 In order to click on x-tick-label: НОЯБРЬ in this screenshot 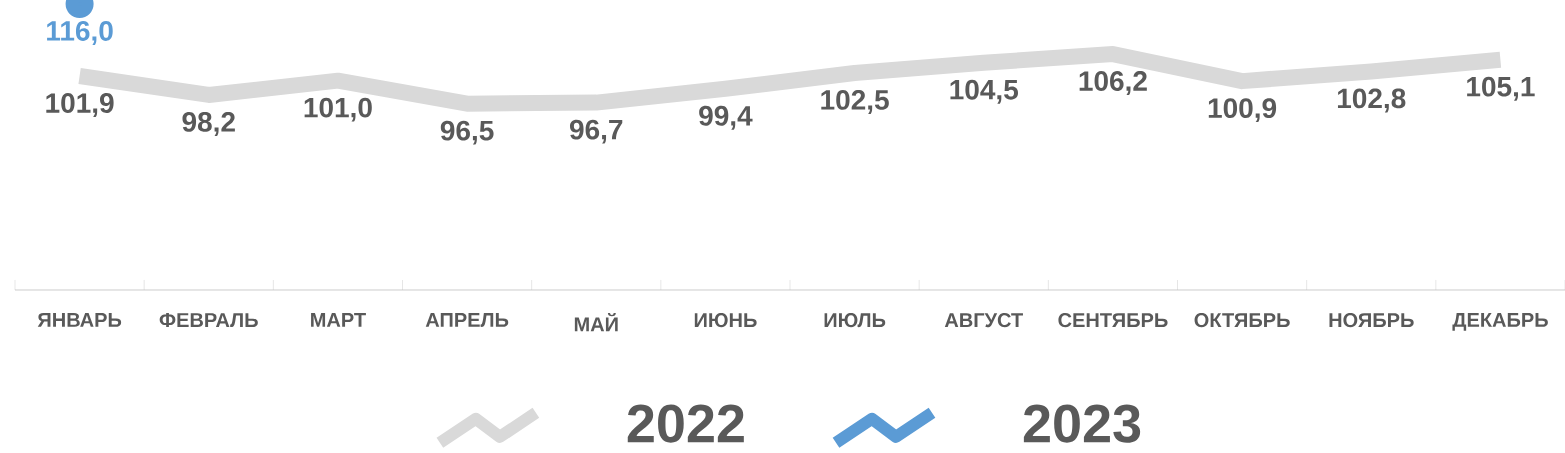, I will do `click(1371, 320)`.